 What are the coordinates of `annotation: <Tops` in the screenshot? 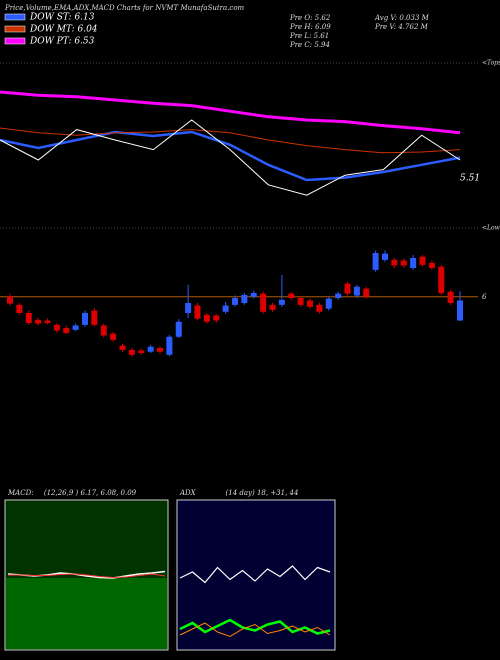 It's located at (491, 63).